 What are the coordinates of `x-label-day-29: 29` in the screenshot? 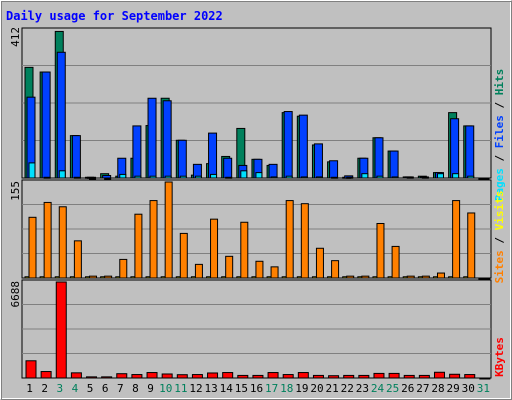 It's located at (453, 388).